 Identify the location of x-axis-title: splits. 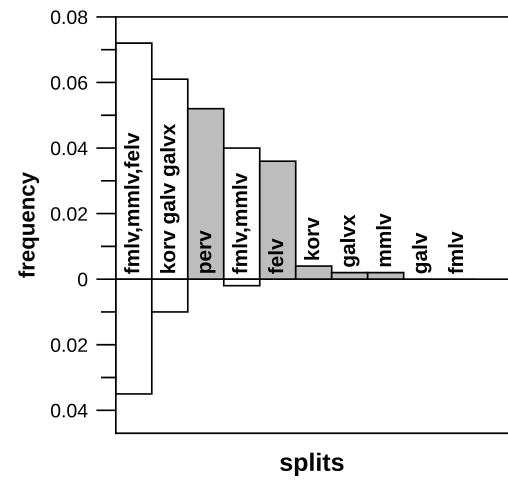
(312, 464).